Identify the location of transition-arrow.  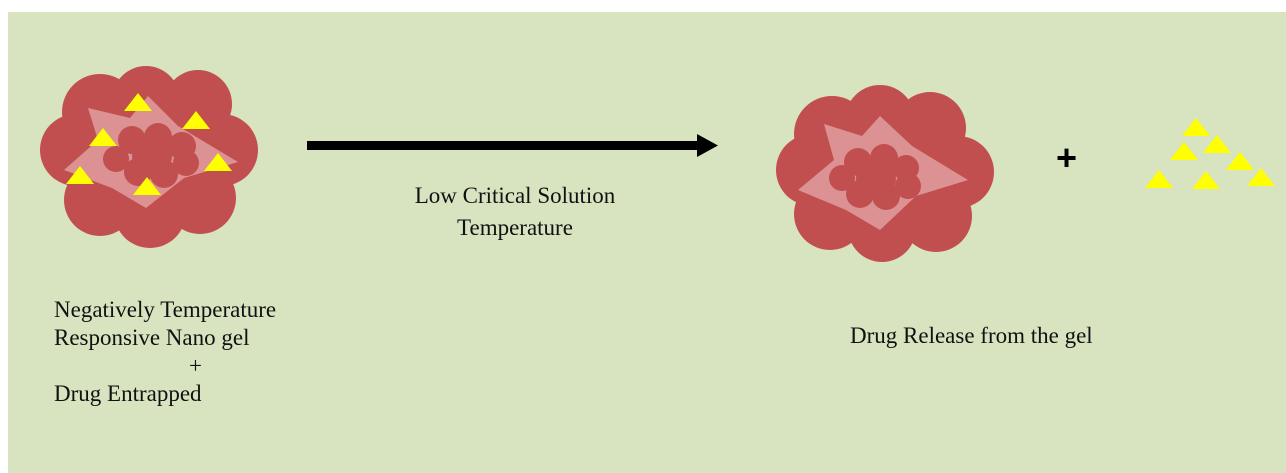
(512, 145).